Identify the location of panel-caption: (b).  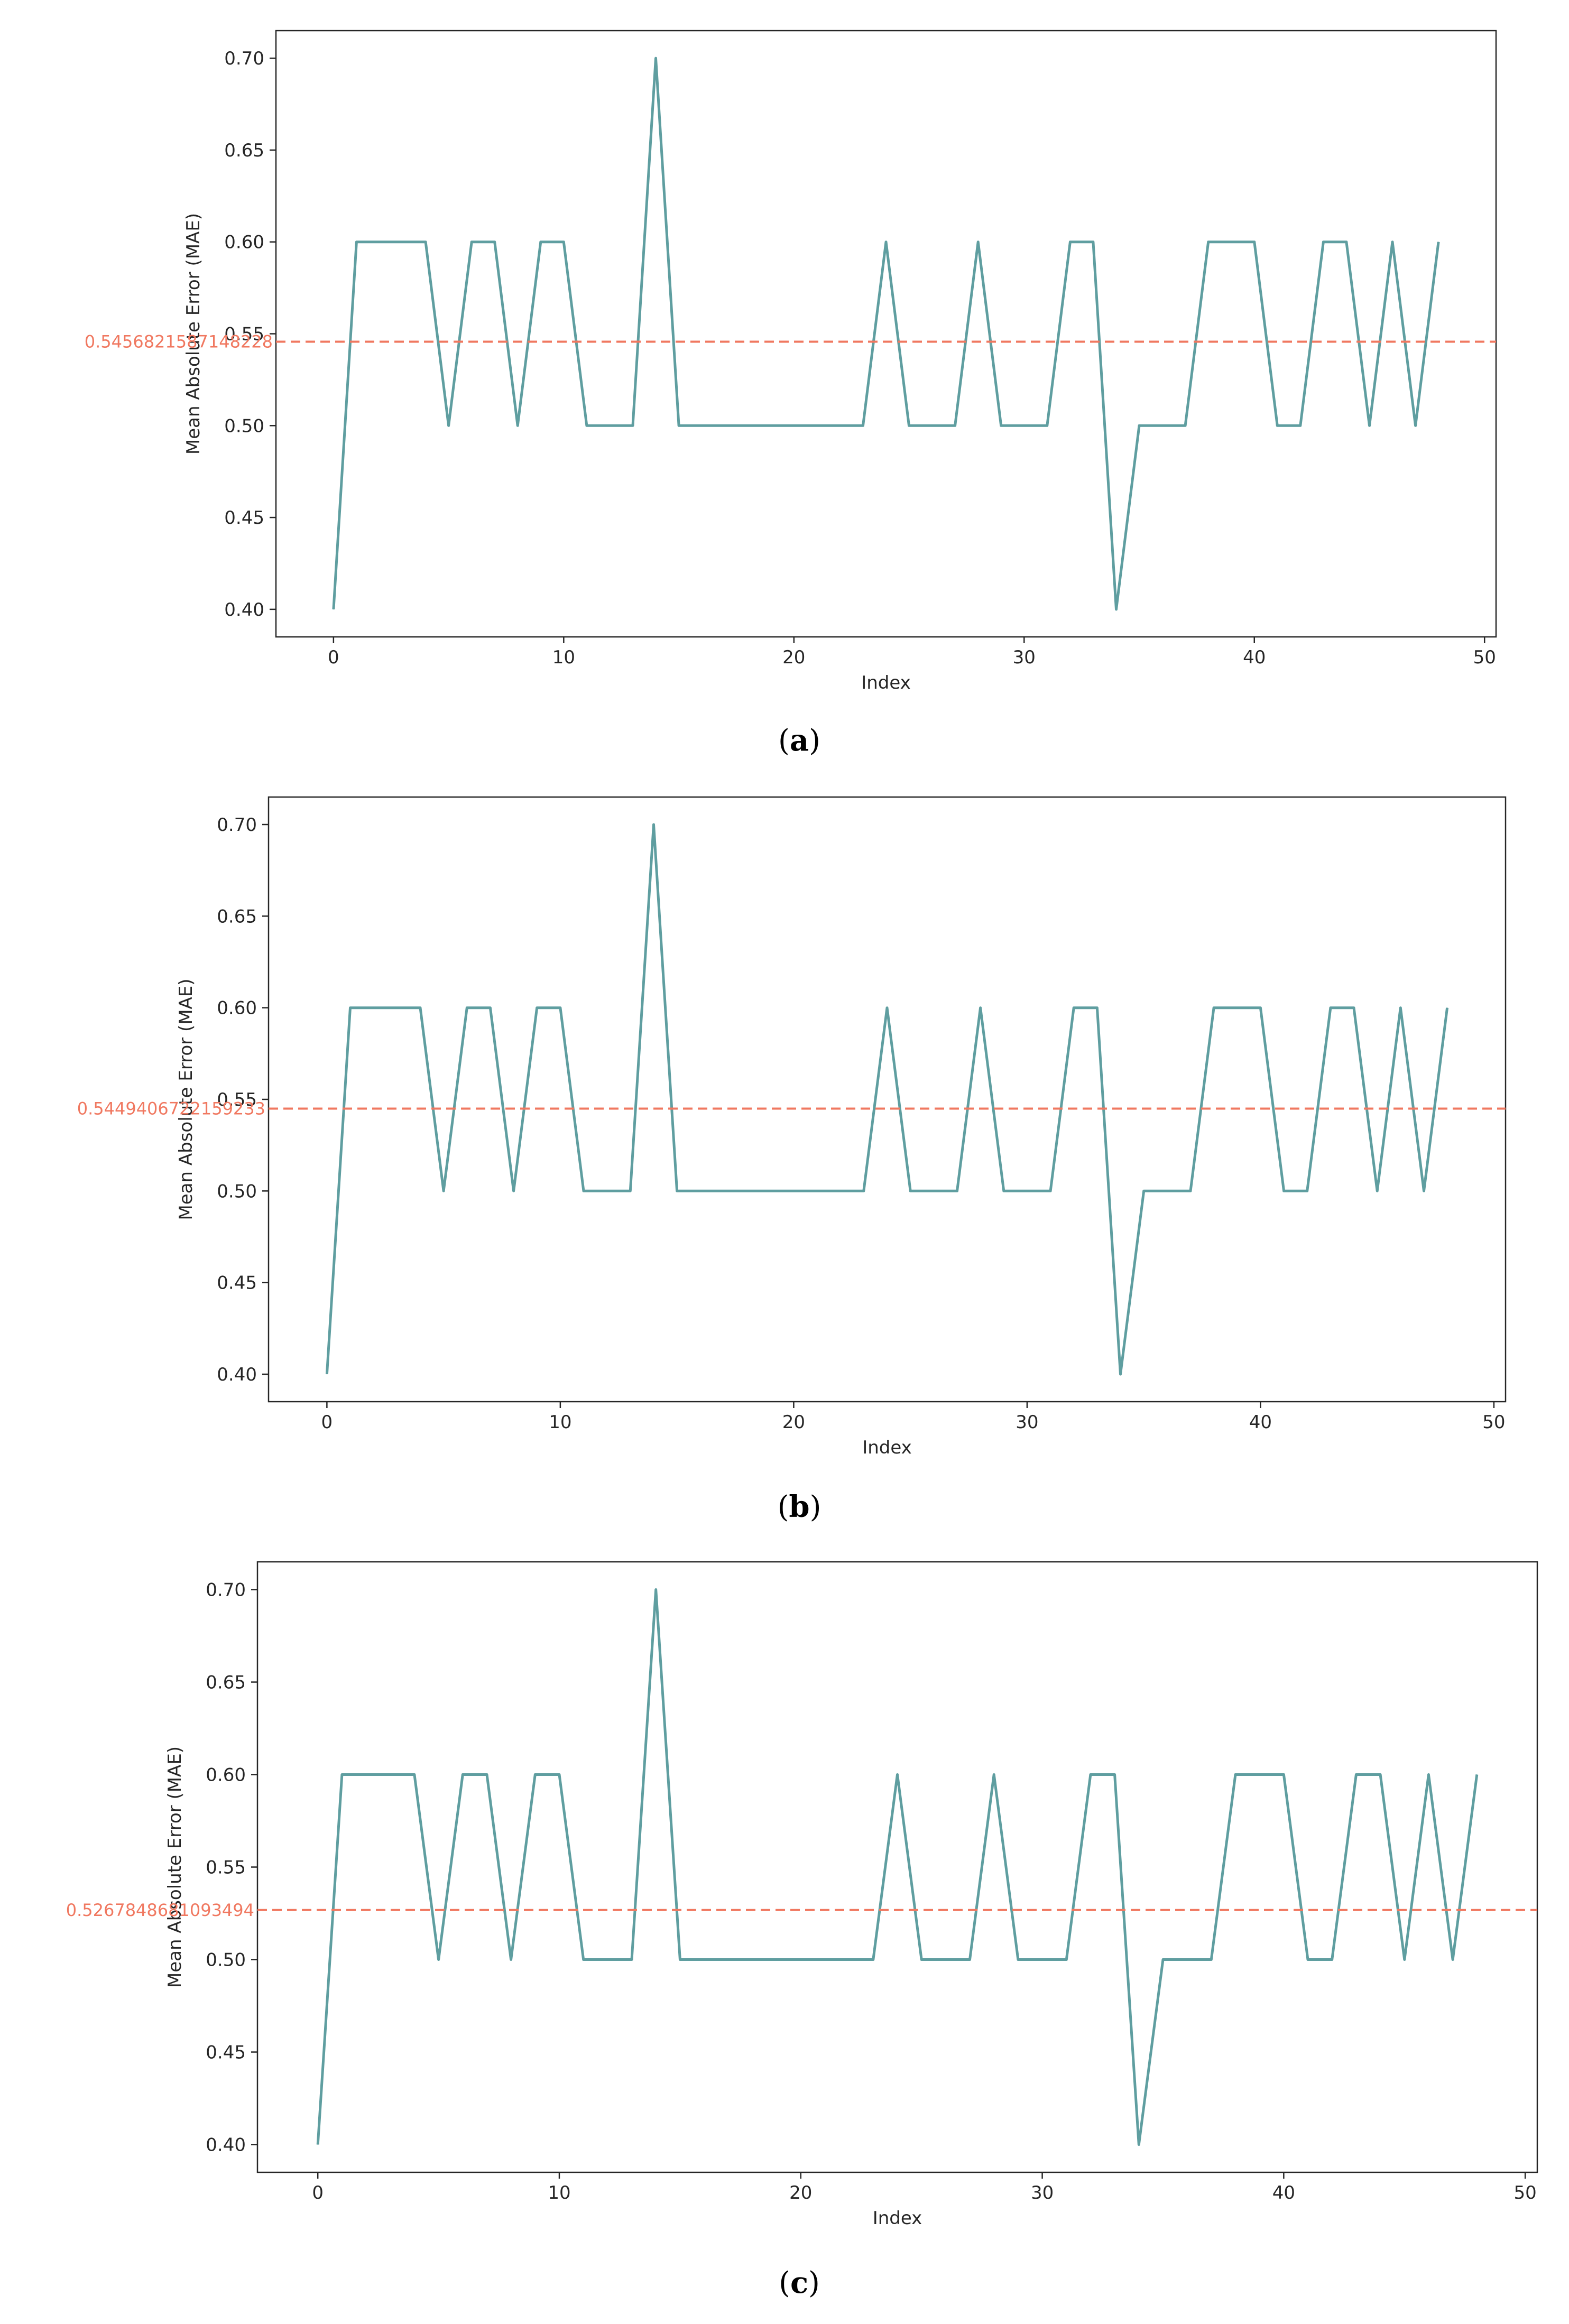
(800, 1506).